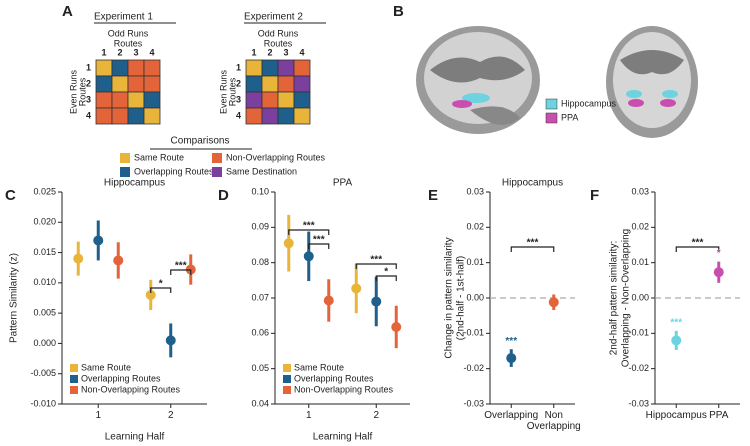 The height and width of the screenshot is (446, 750). I want to click on row-label: 1, so click(88, 67).